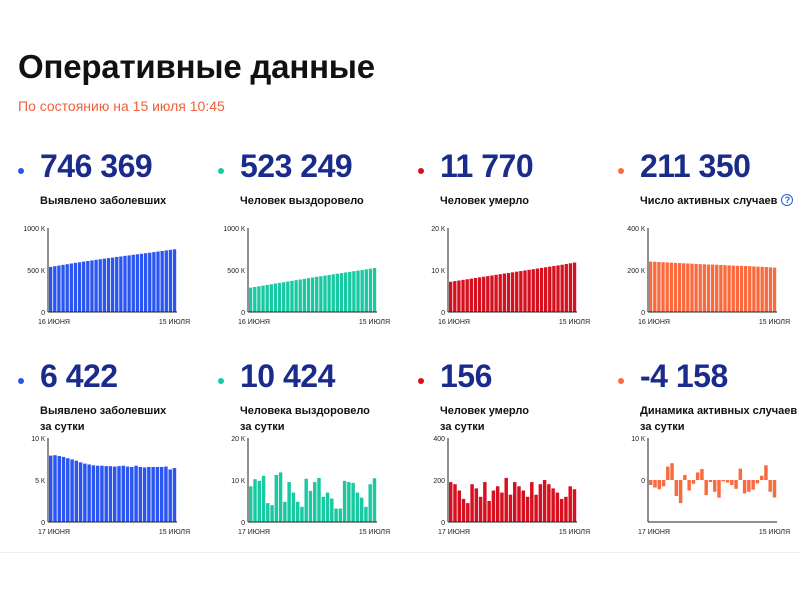  What do you see at coordinates (717, 201) in the screenshot?
I see `metric-label-line: Число активных случаев?` at bounding box center [717, 201].